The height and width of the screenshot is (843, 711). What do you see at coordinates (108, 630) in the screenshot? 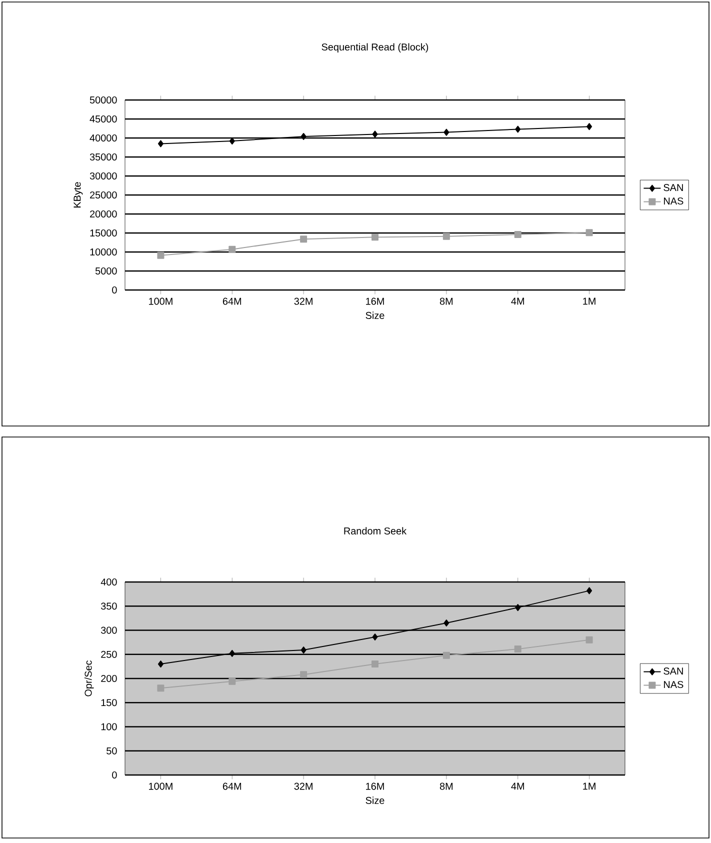
I see `y-tick-label: 300` at bounding box center [108, 630].